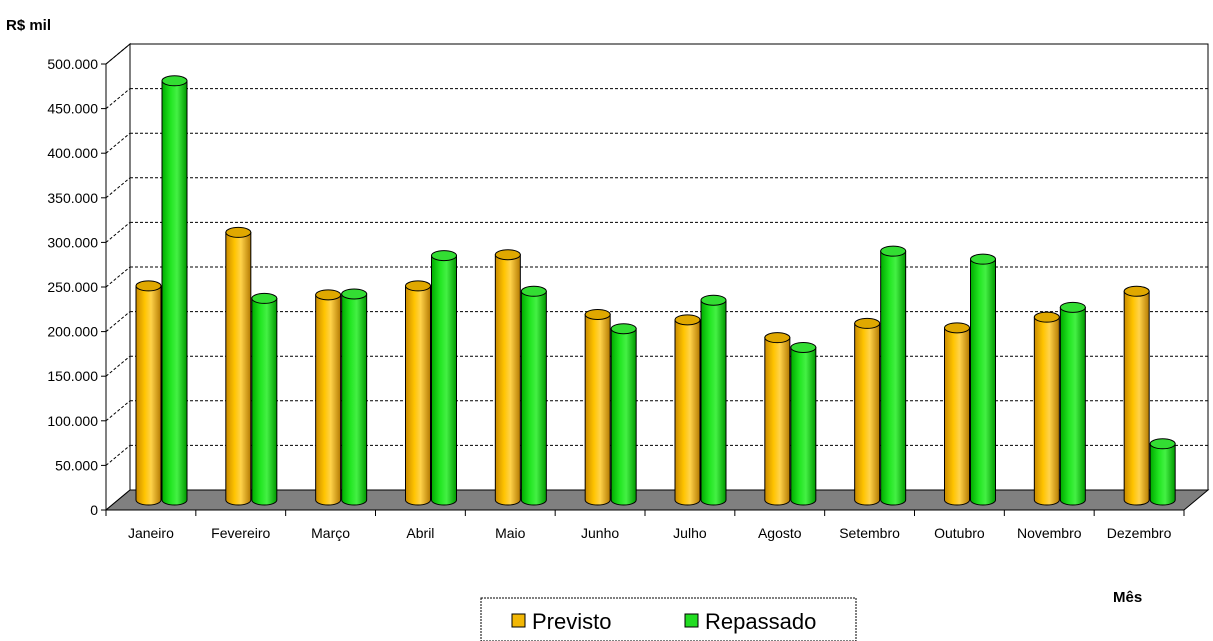  What do you see at coordinates (1139, 533) in the screenshot?
I see `x-tick-label: Dezembro` at bounding box center [1139, 533].